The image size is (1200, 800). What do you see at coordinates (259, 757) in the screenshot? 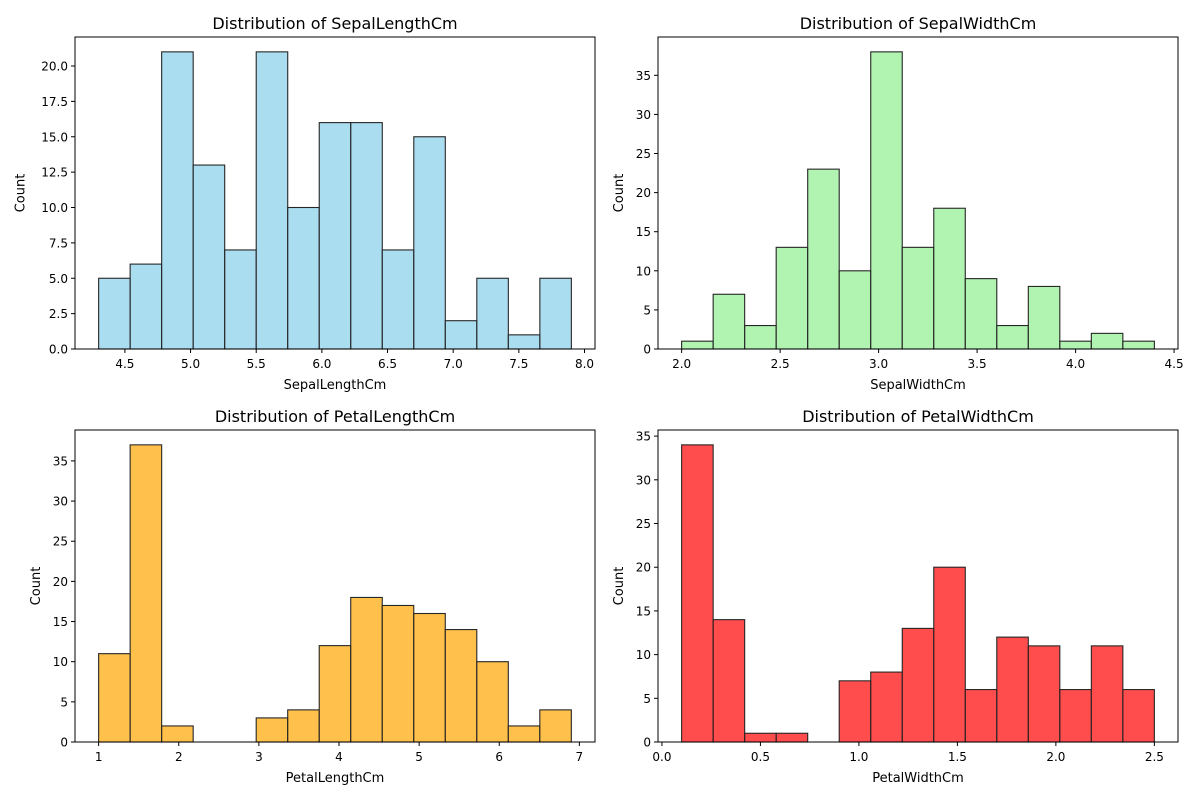
I see `petal-length-x-tick-label: 3` at bounding box center [259, 757].